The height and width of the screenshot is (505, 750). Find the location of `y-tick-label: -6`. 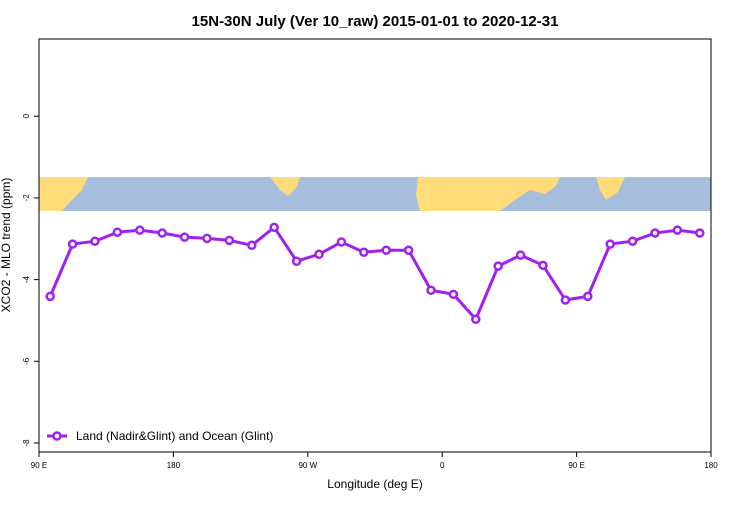

y-tick-label: -6 is located at coordinates (26, 361).